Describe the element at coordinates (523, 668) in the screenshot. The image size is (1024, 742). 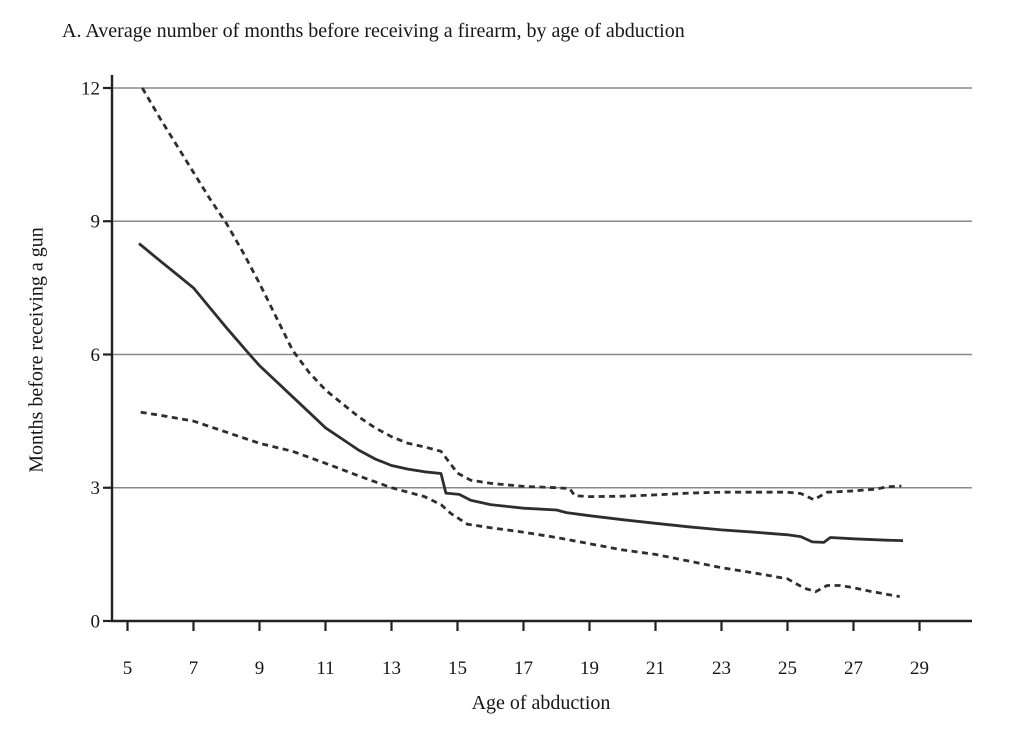
I see `x-tick-label-17: 17` at that location.